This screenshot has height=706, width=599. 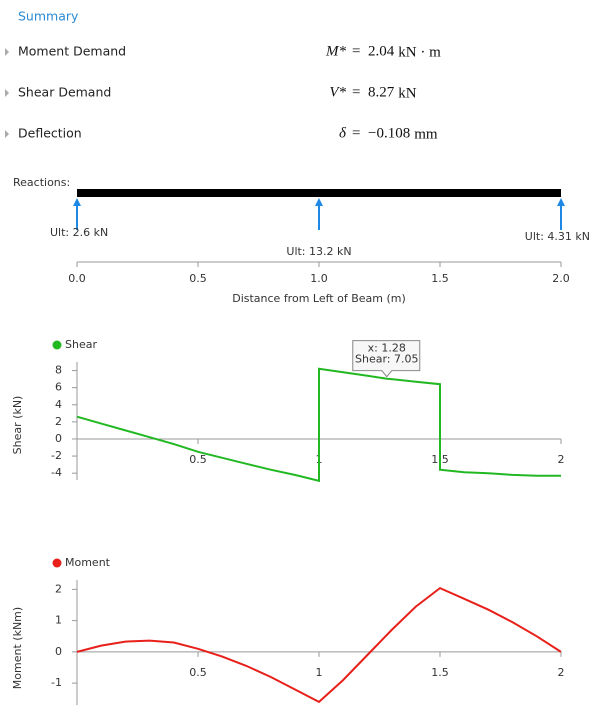 I want to click on x-tick-label: 1, so click(x=319, y=672).